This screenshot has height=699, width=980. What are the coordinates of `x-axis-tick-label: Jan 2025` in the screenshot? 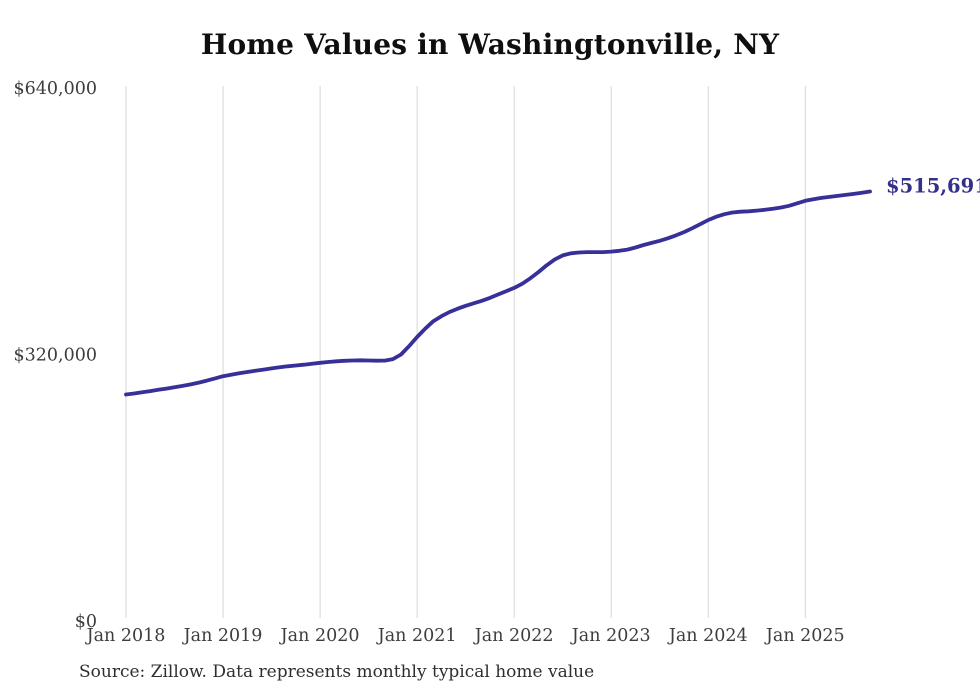 It's located at (804, 636).